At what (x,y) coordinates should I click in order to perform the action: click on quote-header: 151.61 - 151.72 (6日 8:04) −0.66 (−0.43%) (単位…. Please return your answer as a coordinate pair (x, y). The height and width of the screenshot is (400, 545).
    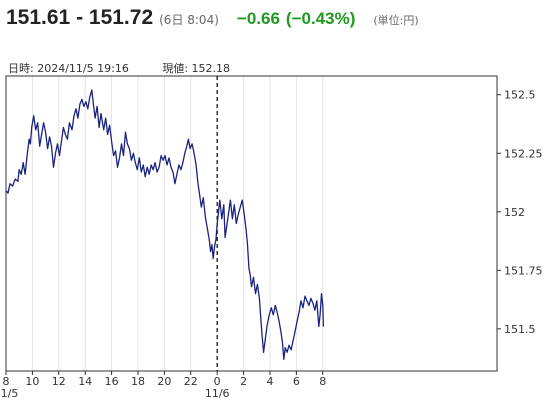
    Looking at the image, I should click on (273, 20).